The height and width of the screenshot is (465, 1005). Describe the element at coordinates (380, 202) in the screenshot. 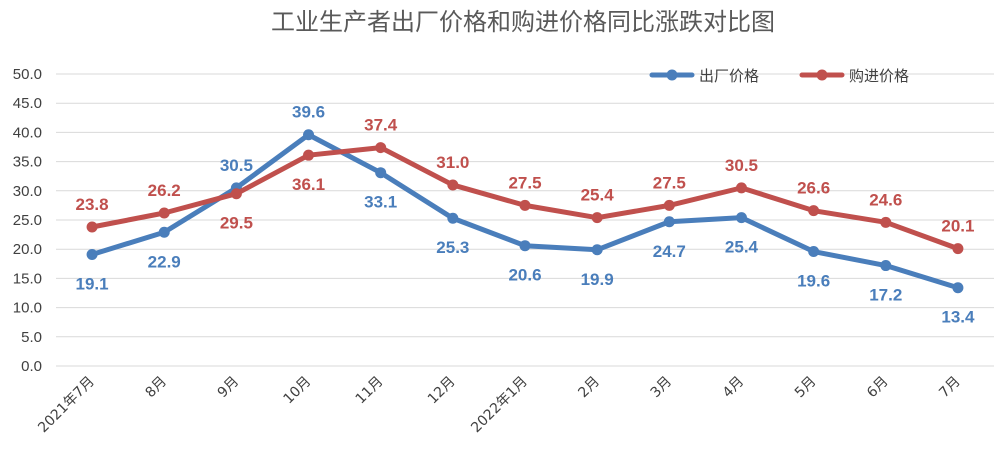

I see `data-label: 33.1` at that location.